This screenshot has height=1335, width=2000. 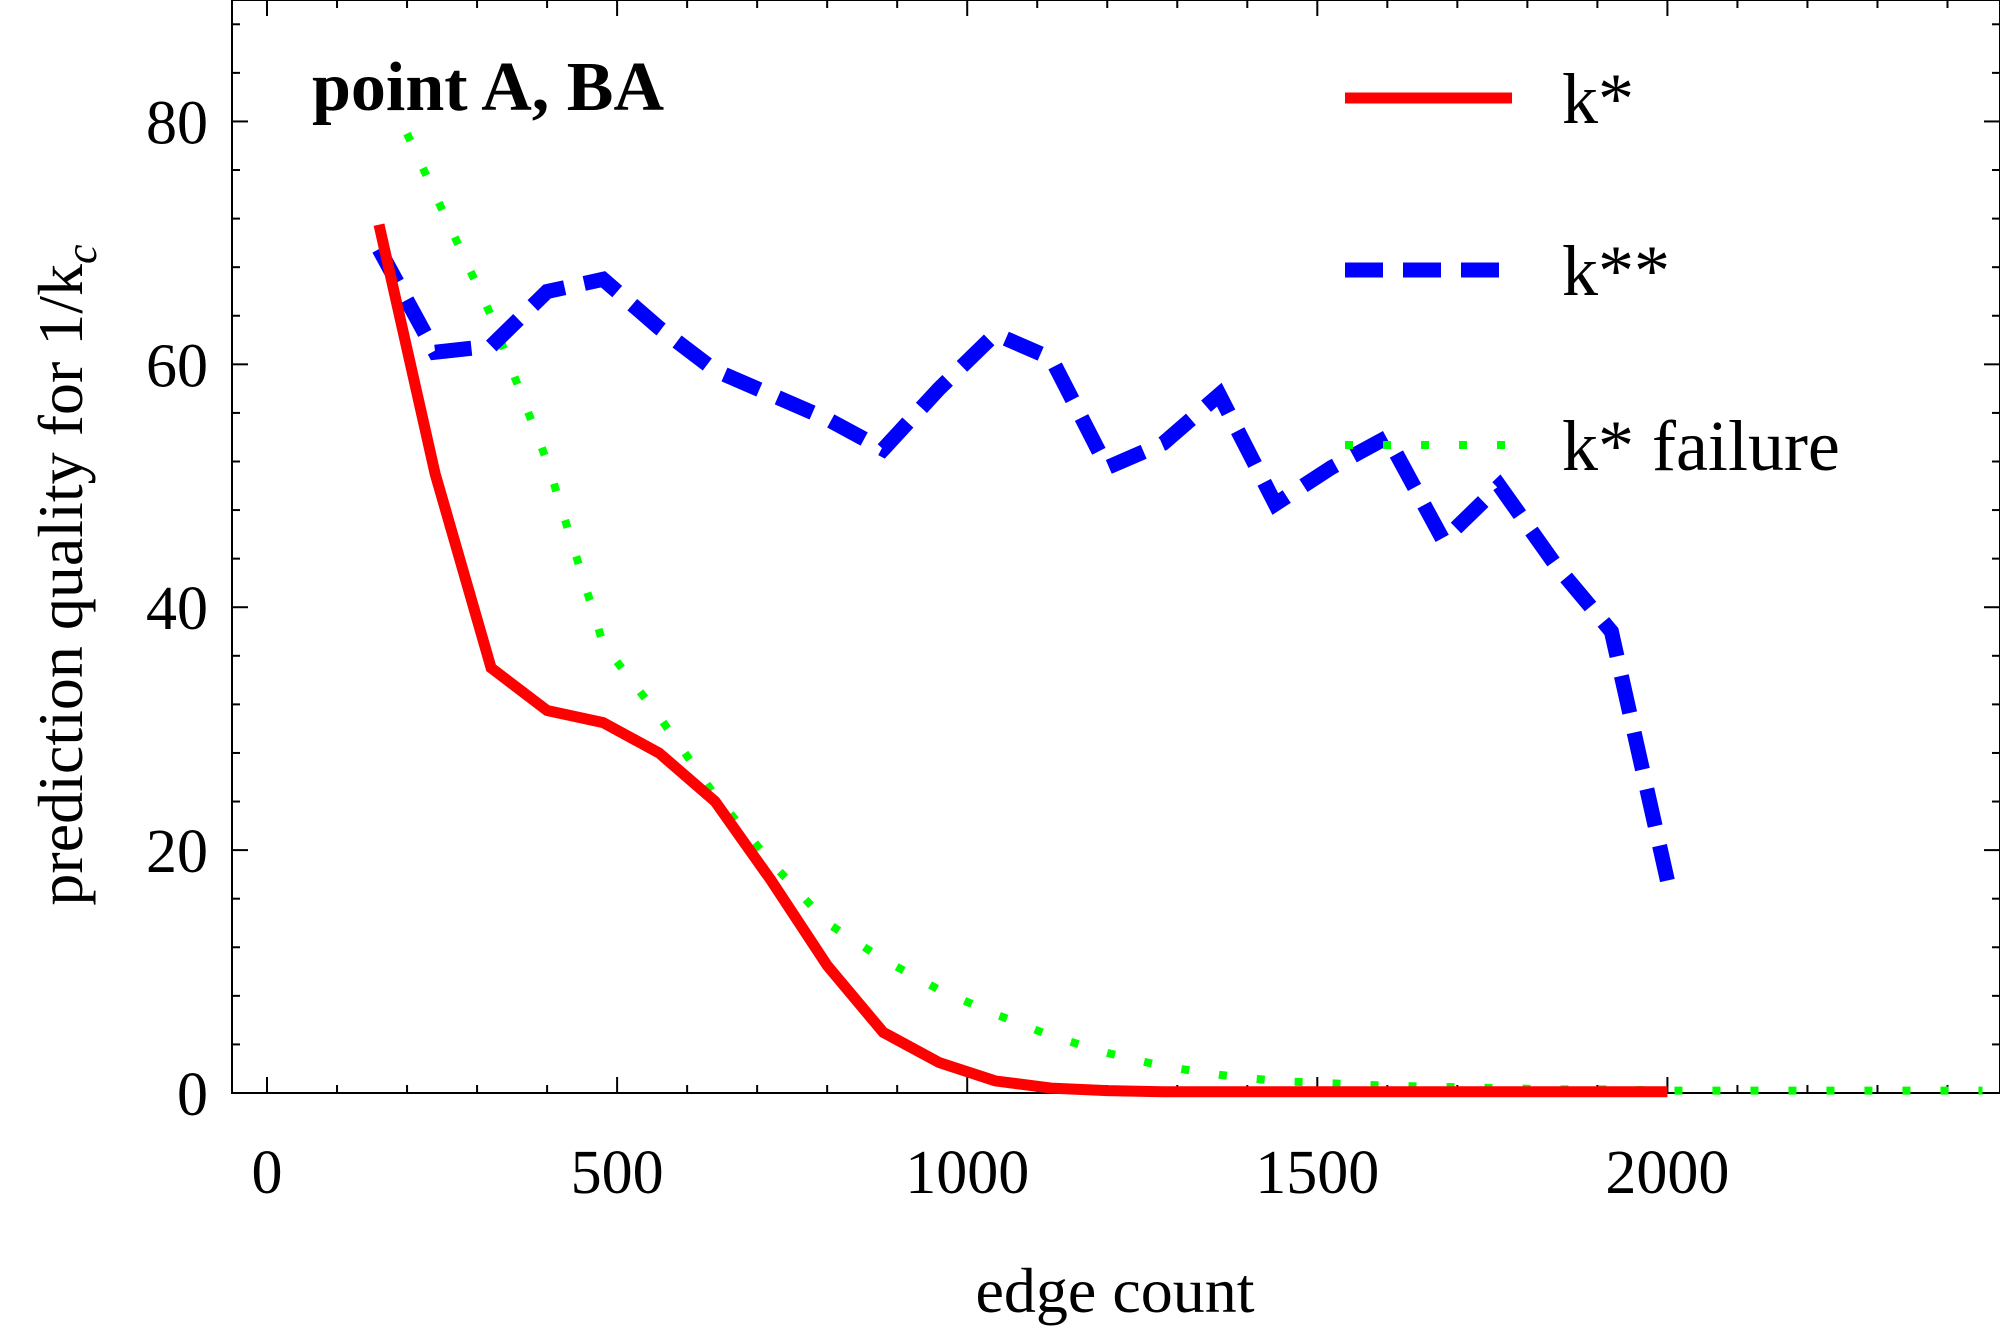 I want to click on legend-label-kstar: k*, so click(x=1598, y=99).